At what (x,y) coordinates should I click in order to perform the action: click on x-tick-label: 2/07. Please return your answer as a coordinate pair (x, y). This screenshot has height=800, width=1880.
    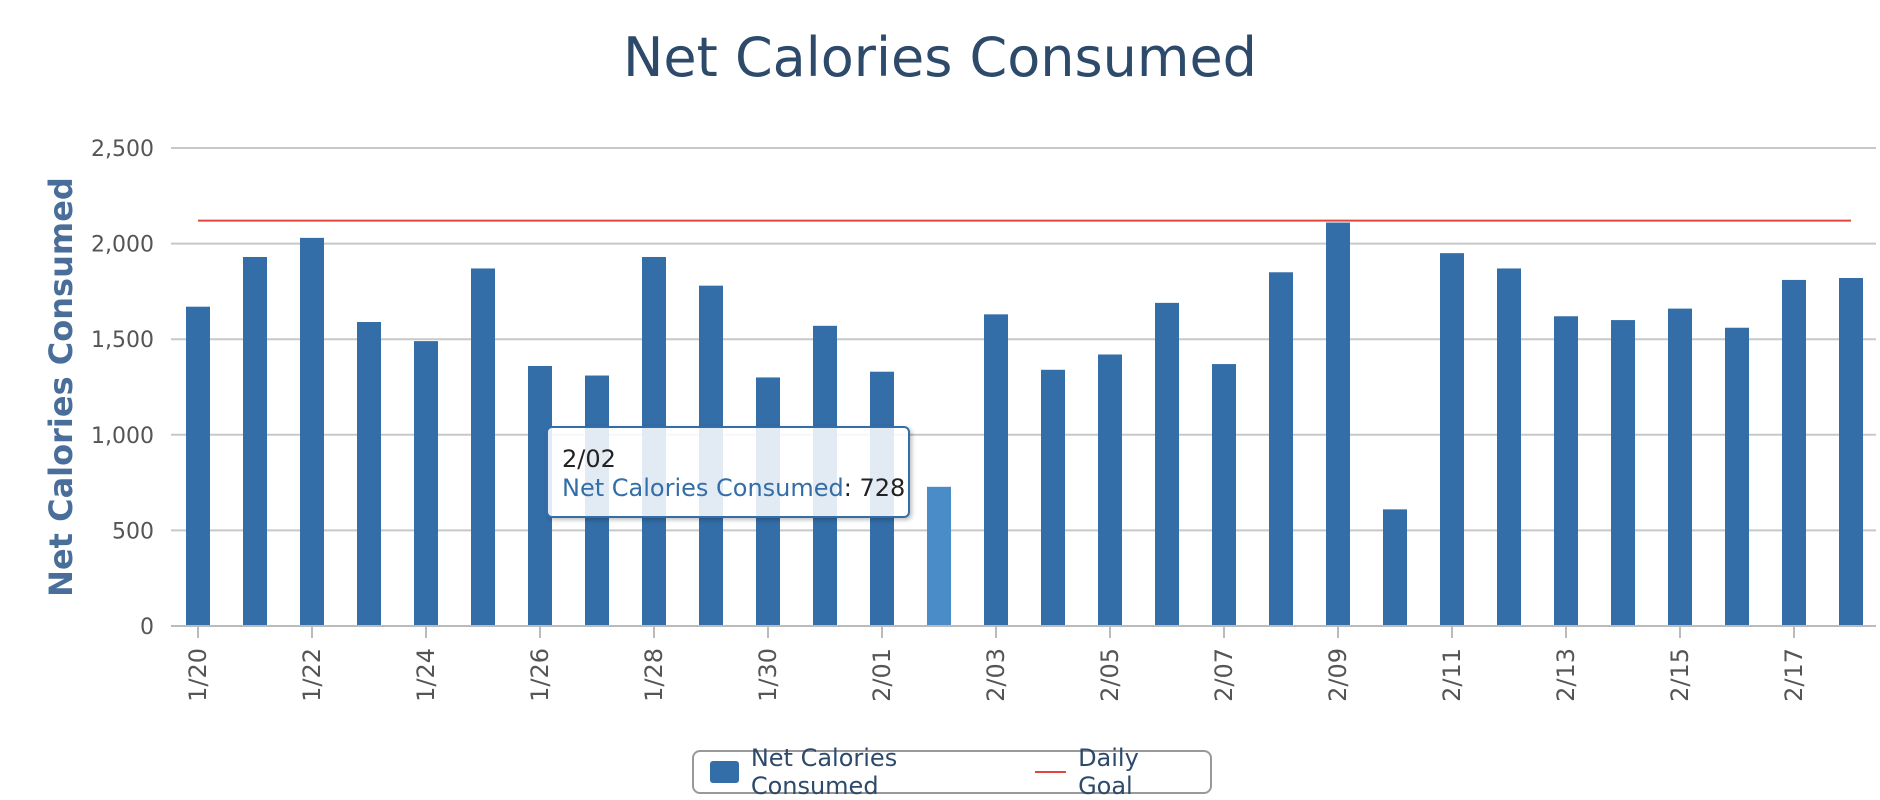
    Looking at the image, I should click on (1224, 675).